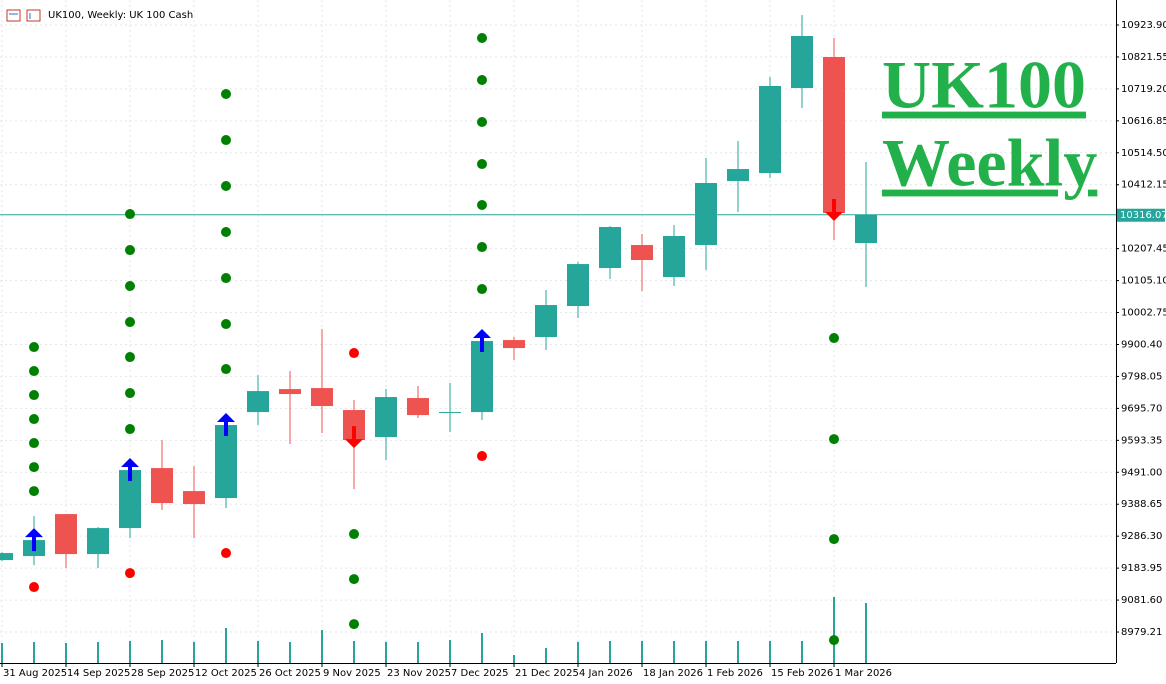 The width and height of the screenshot is (1166, 684). I want to click on y-tick-label: 10719.20, so click(1143, 89).